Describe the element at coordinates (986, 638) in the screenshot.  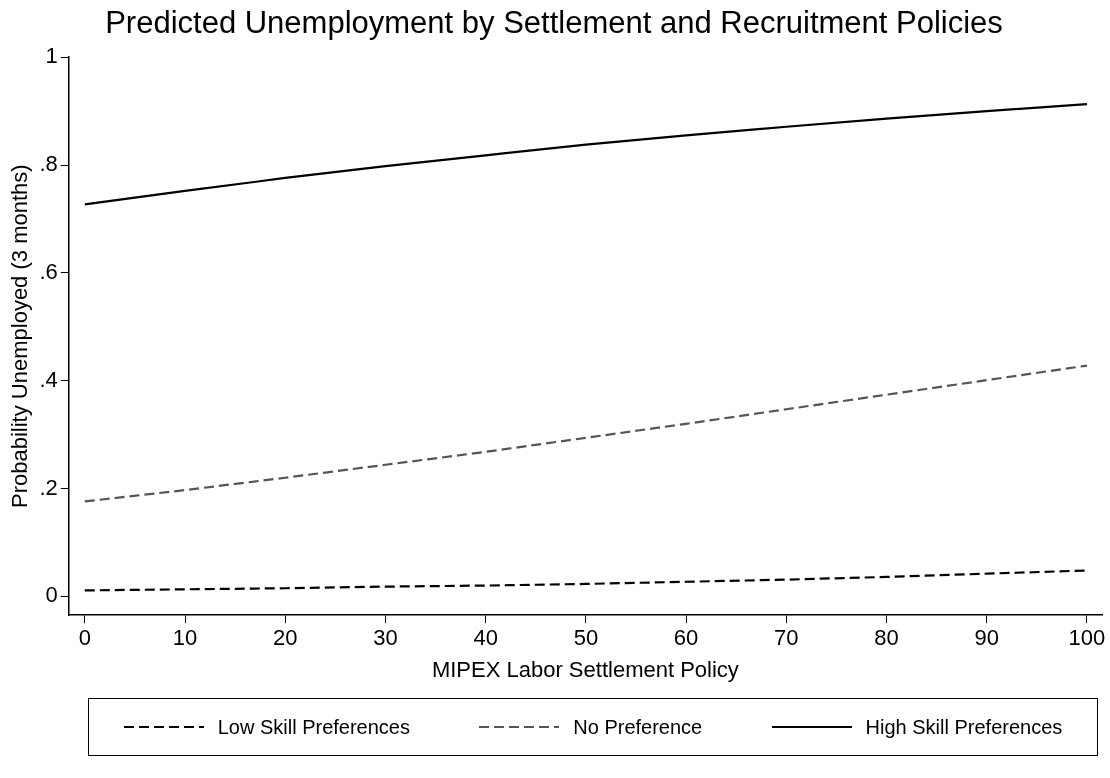
I see `x-tick-label: 90` at that location.